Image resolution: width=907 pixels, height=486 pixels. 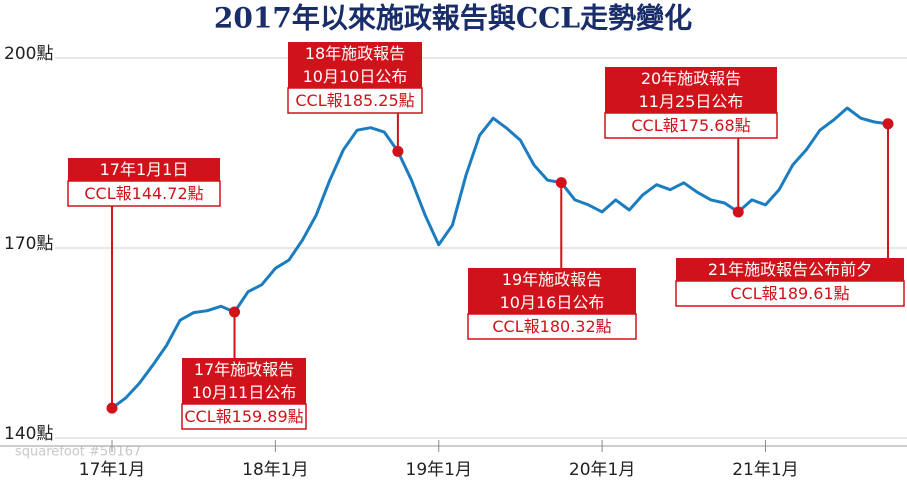 I want to click on x-tick-label: 21年1月, so click(x=765, y=470).